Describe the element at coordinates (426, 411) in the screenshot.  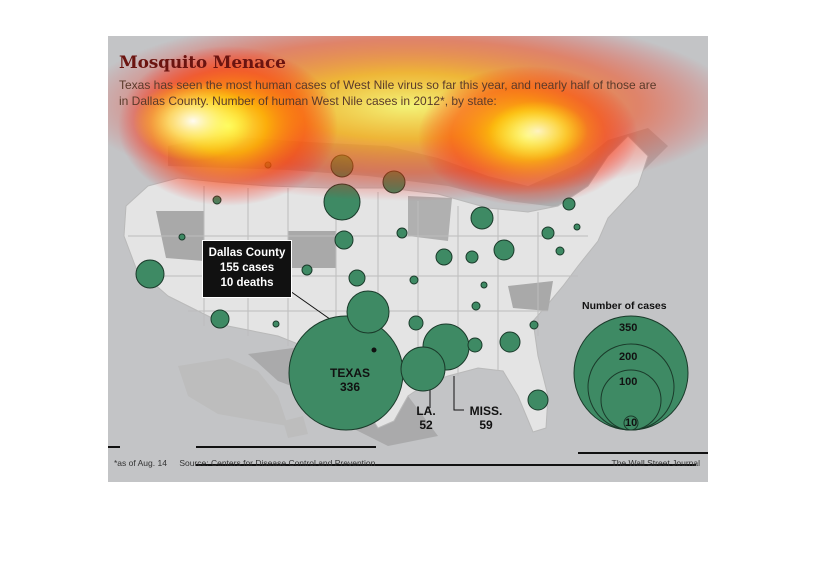
I see `label-louisiana-name: LA.` at that location.